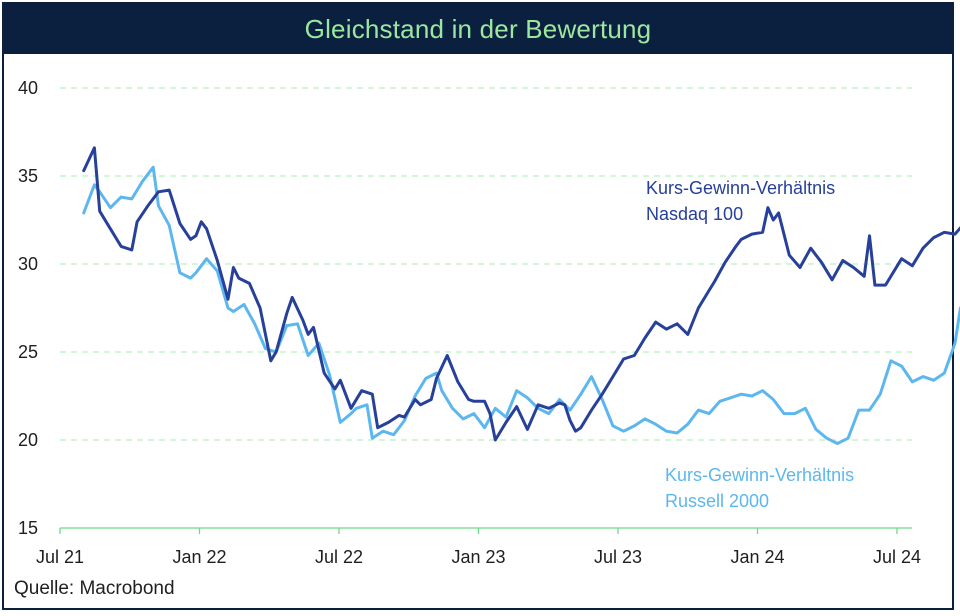  What do you see at coordinates (28, 440) in the screenshot?
I see `y-tick-label: 20` at bounding box center [28, 440].